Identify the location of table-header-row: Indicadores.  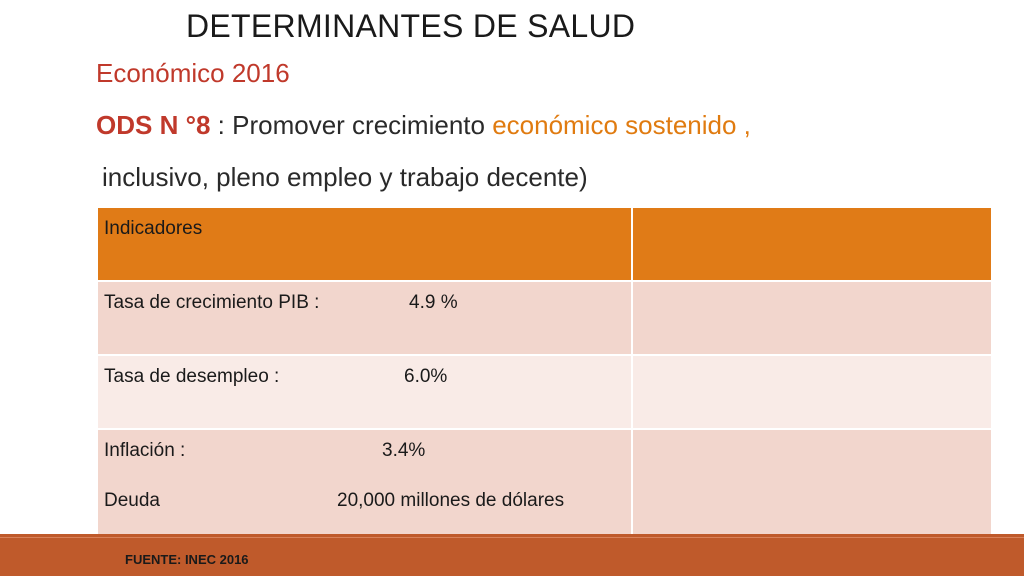
(544, 244).